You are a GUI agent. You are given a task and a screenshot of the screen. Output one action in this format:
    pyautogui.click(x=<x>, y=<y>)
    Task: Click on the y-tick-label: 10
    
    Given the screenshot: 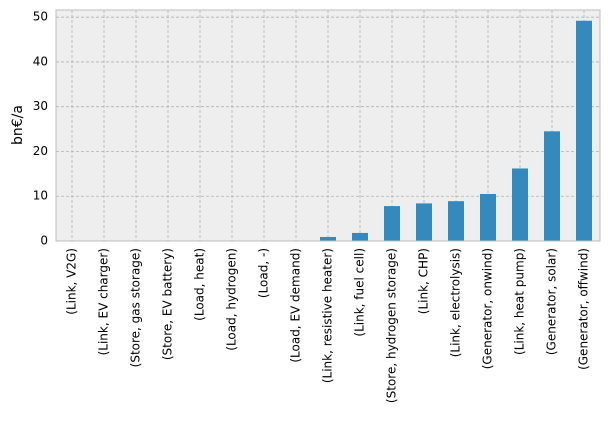 What is the action you would take?
    pyautogui.click(x=40, y=196)
    